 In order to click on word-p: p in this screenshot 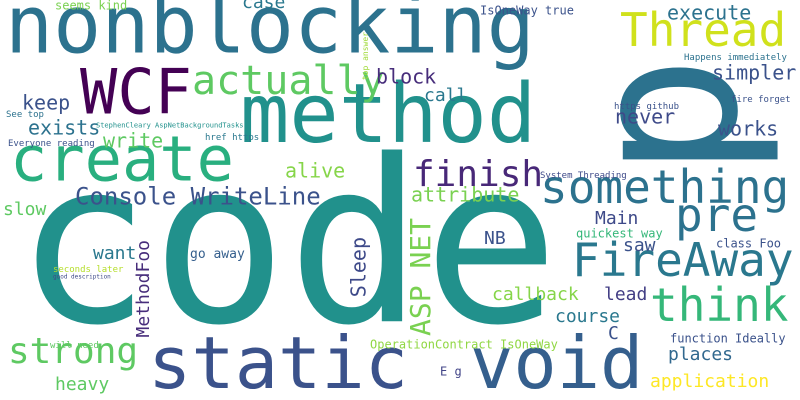, I will do `click(665, 116)`.